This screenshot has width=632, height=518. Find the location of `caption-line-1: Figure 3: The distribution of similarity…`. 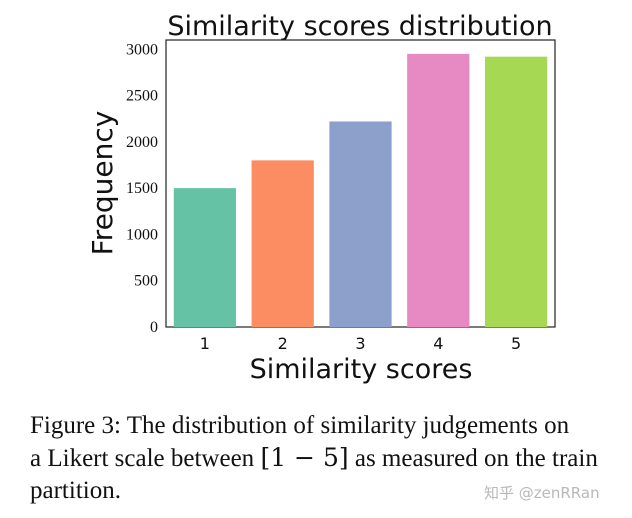

caption-line-1: Figure 3: The distribution of similarity… is located at coordinates (300, 425).